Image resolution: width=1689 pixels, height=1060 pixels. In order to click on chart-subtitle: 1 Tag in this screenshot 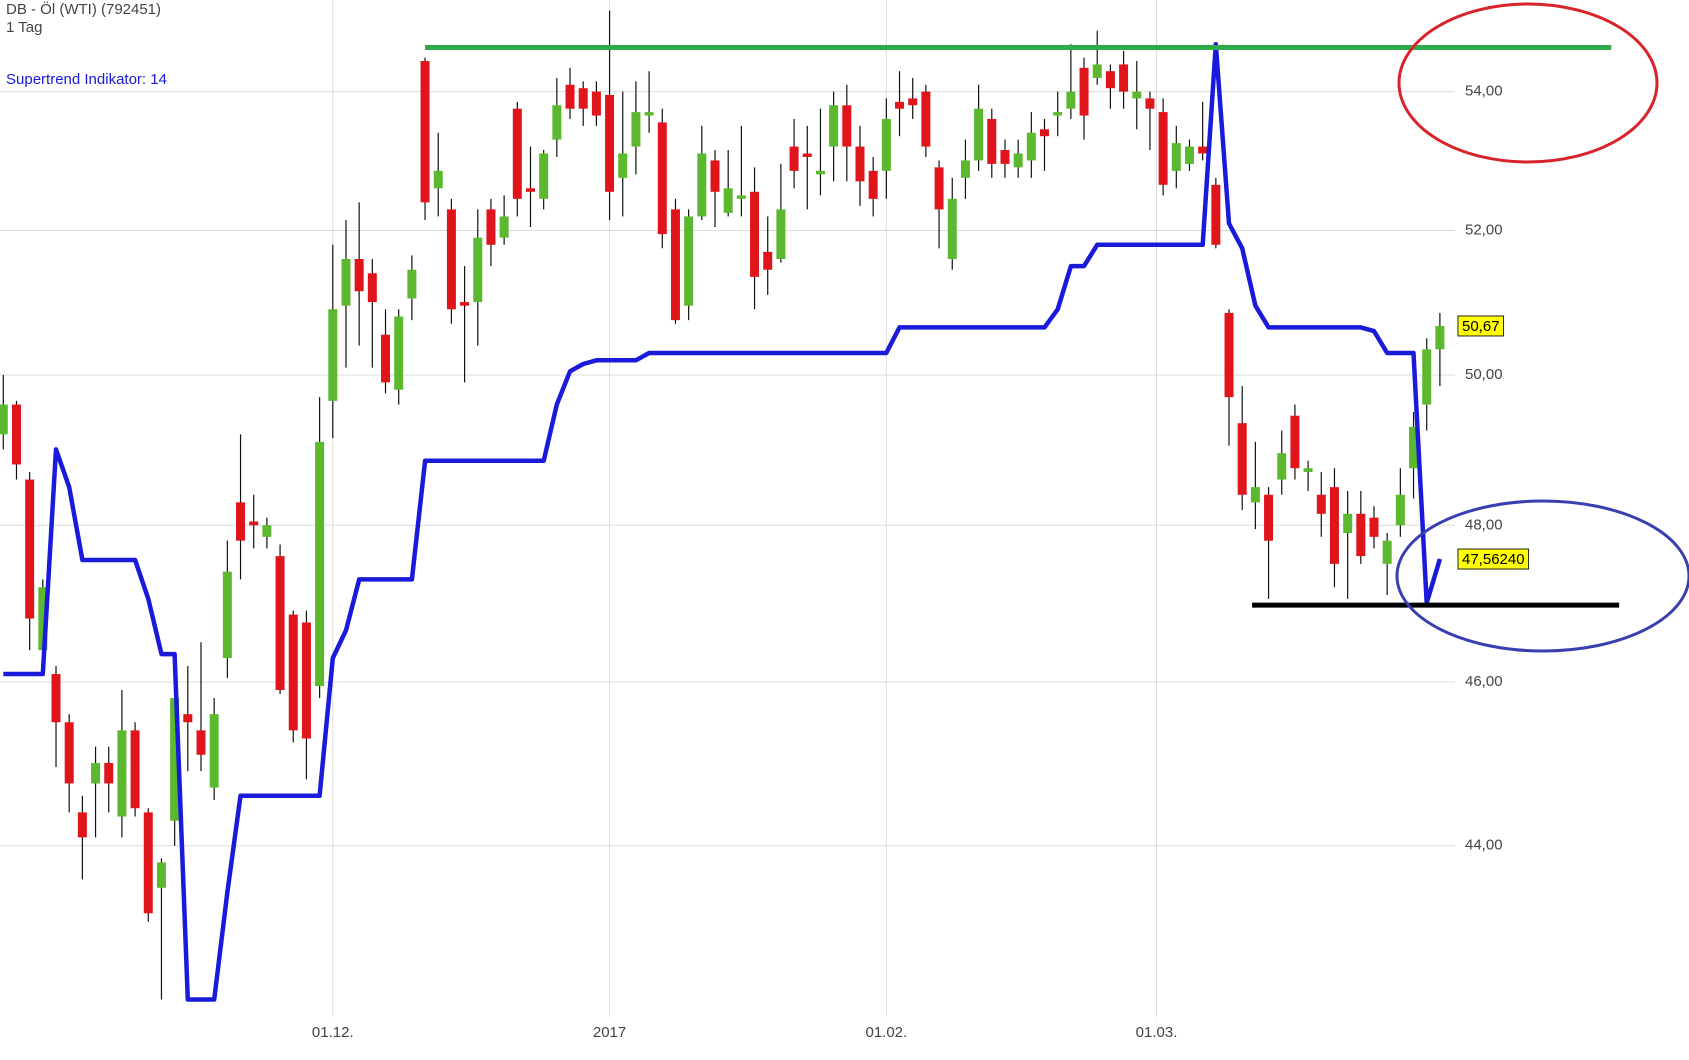, I will do `click(24, 27)`.